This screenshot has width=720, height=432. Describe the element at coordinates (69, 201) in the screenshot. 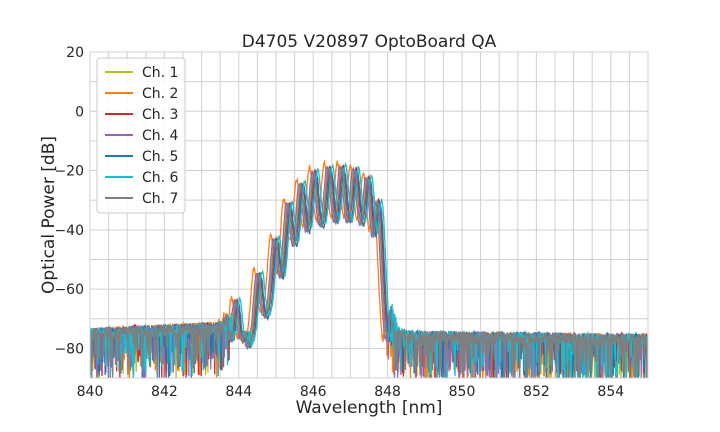

I see `y-axis-ticks: −80 −60 −40 −20 0 20` at that location.